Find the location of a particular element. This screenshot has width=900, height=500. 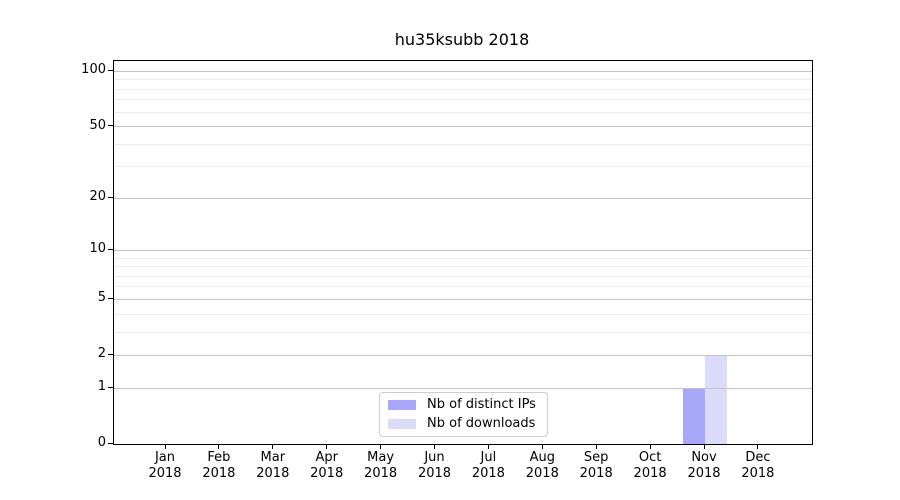

y-tick-label: 100 is located at coordinates (93, 70).